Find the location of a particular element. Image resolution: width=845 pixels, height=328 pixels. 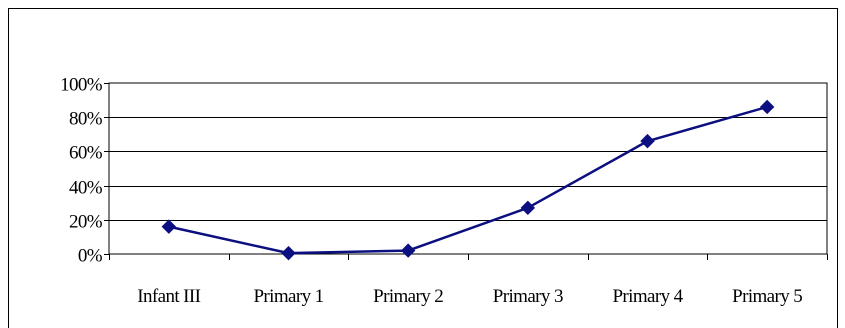

x-tick-label: Primary 5 is located at coordinates (767, 296).